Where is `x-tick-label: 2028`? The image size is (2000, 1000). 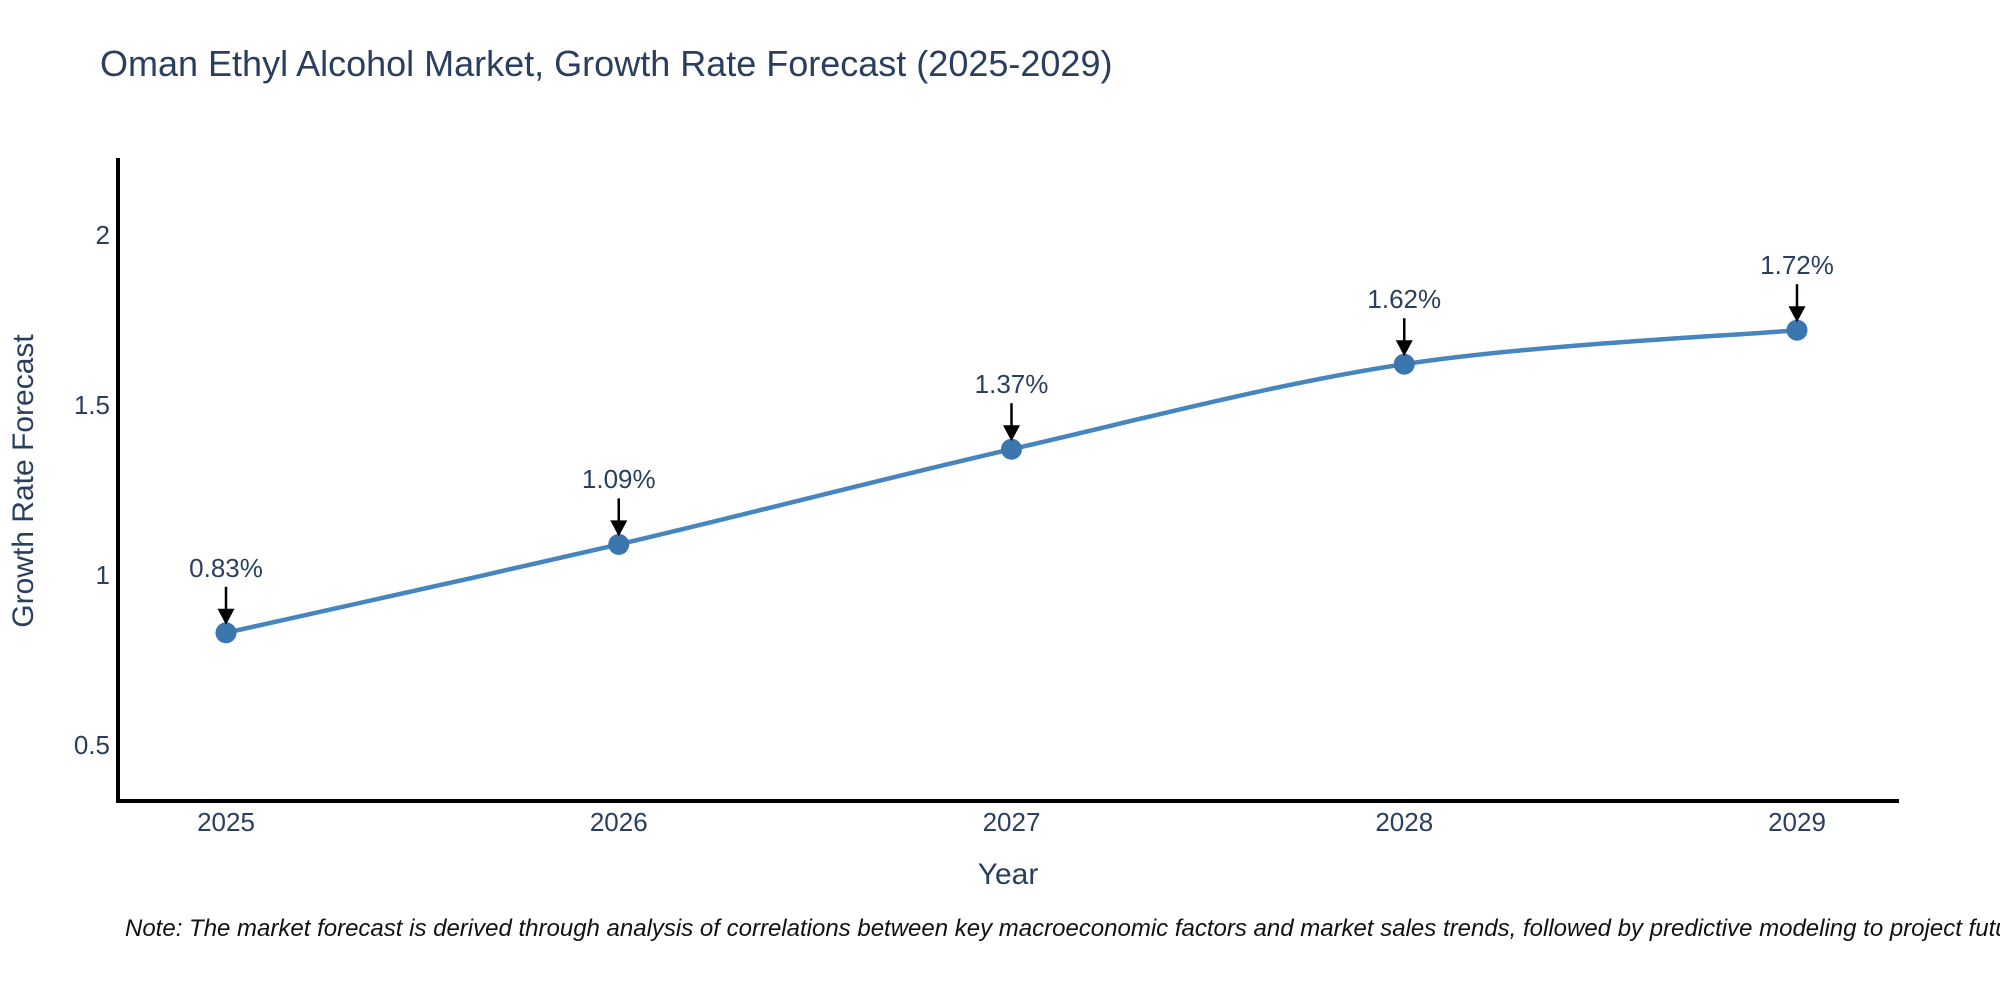 x-tick-label: 2028 is located at coordinates (1404, 822).